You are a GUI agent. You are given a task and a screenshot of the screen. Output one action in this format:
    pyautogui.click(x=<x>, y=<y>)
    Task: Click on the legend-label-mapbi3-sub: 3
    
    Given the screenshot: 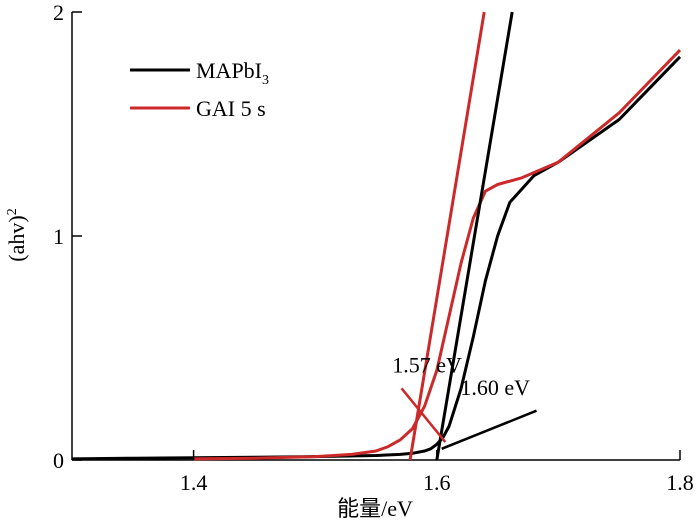 What is the action you would take?
    pyautogui.click(x=265, y=80)
    